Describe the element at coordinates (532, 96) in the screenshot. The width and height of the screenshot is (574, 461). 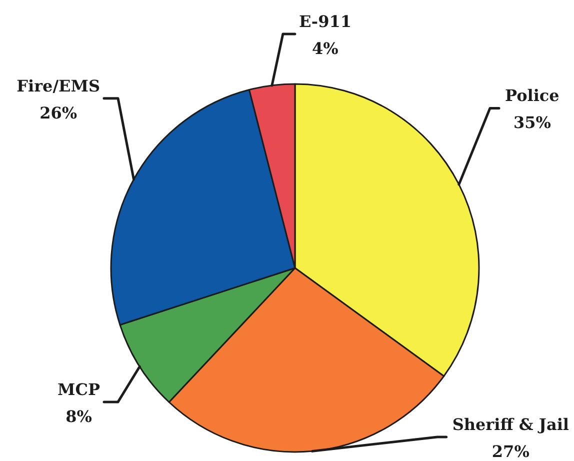
I see `slice-label: Police` at that location.